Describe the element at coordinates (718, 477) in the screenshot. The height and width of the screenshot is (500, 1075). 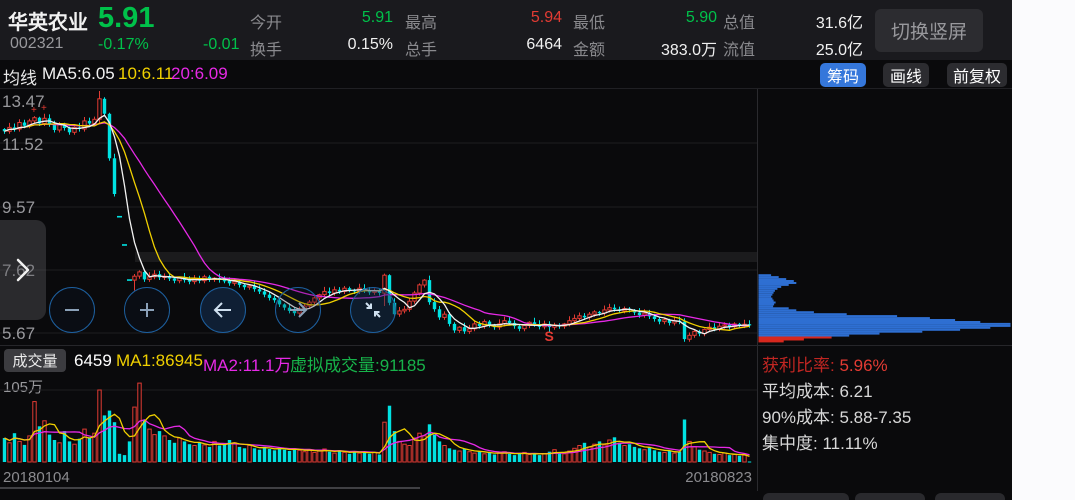
I see `date-end: 20180823` at that location.